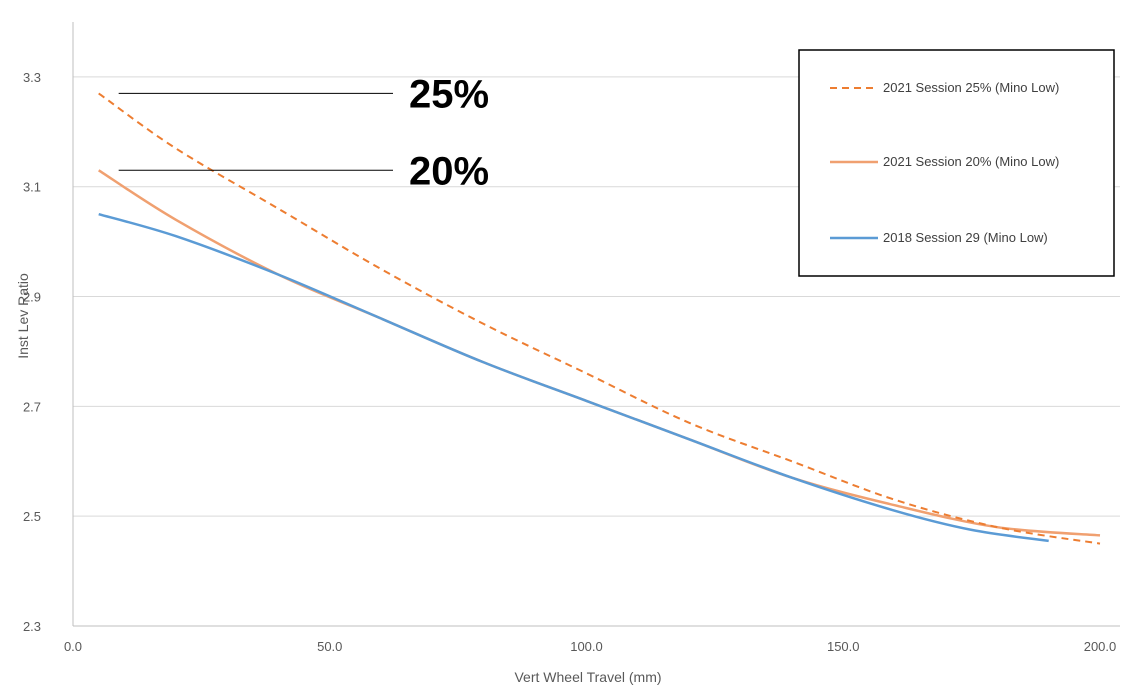 The width and height of the screenshot is (1140, 693). Describe the element at coordinates (843, 646) in the screenshot. I see `x-tick-label: 150.0` at that location.